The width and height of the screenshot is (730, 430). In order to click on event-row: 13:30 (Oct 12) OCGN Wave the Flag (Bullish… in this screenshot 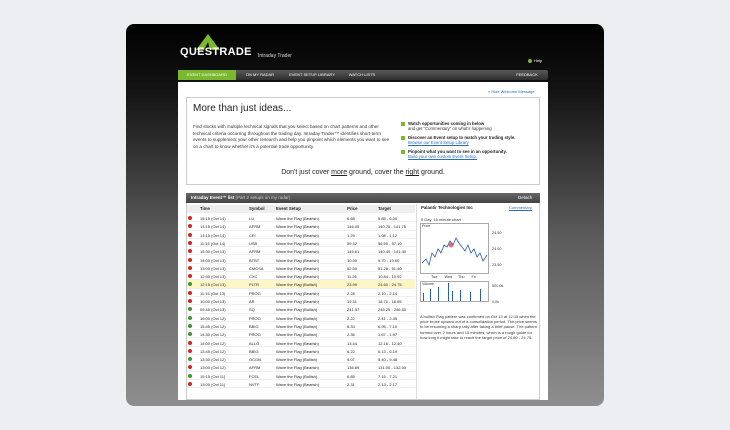, I will do `click(301, 359)`.